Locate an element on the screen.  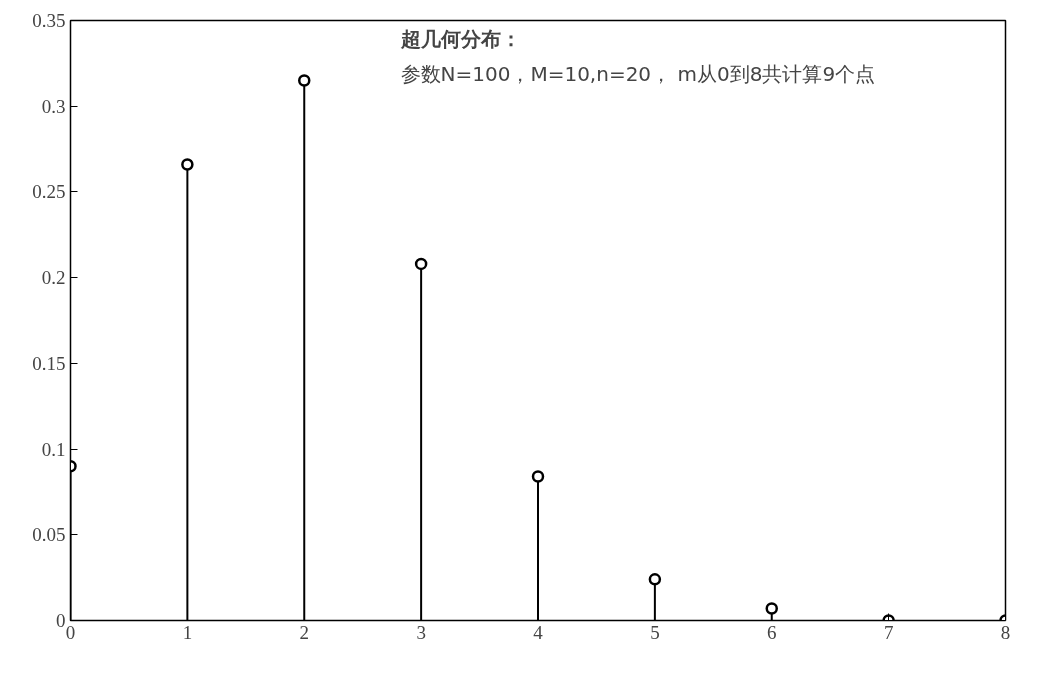
x-tick-label: 6 is located at coordinates (772, 632).